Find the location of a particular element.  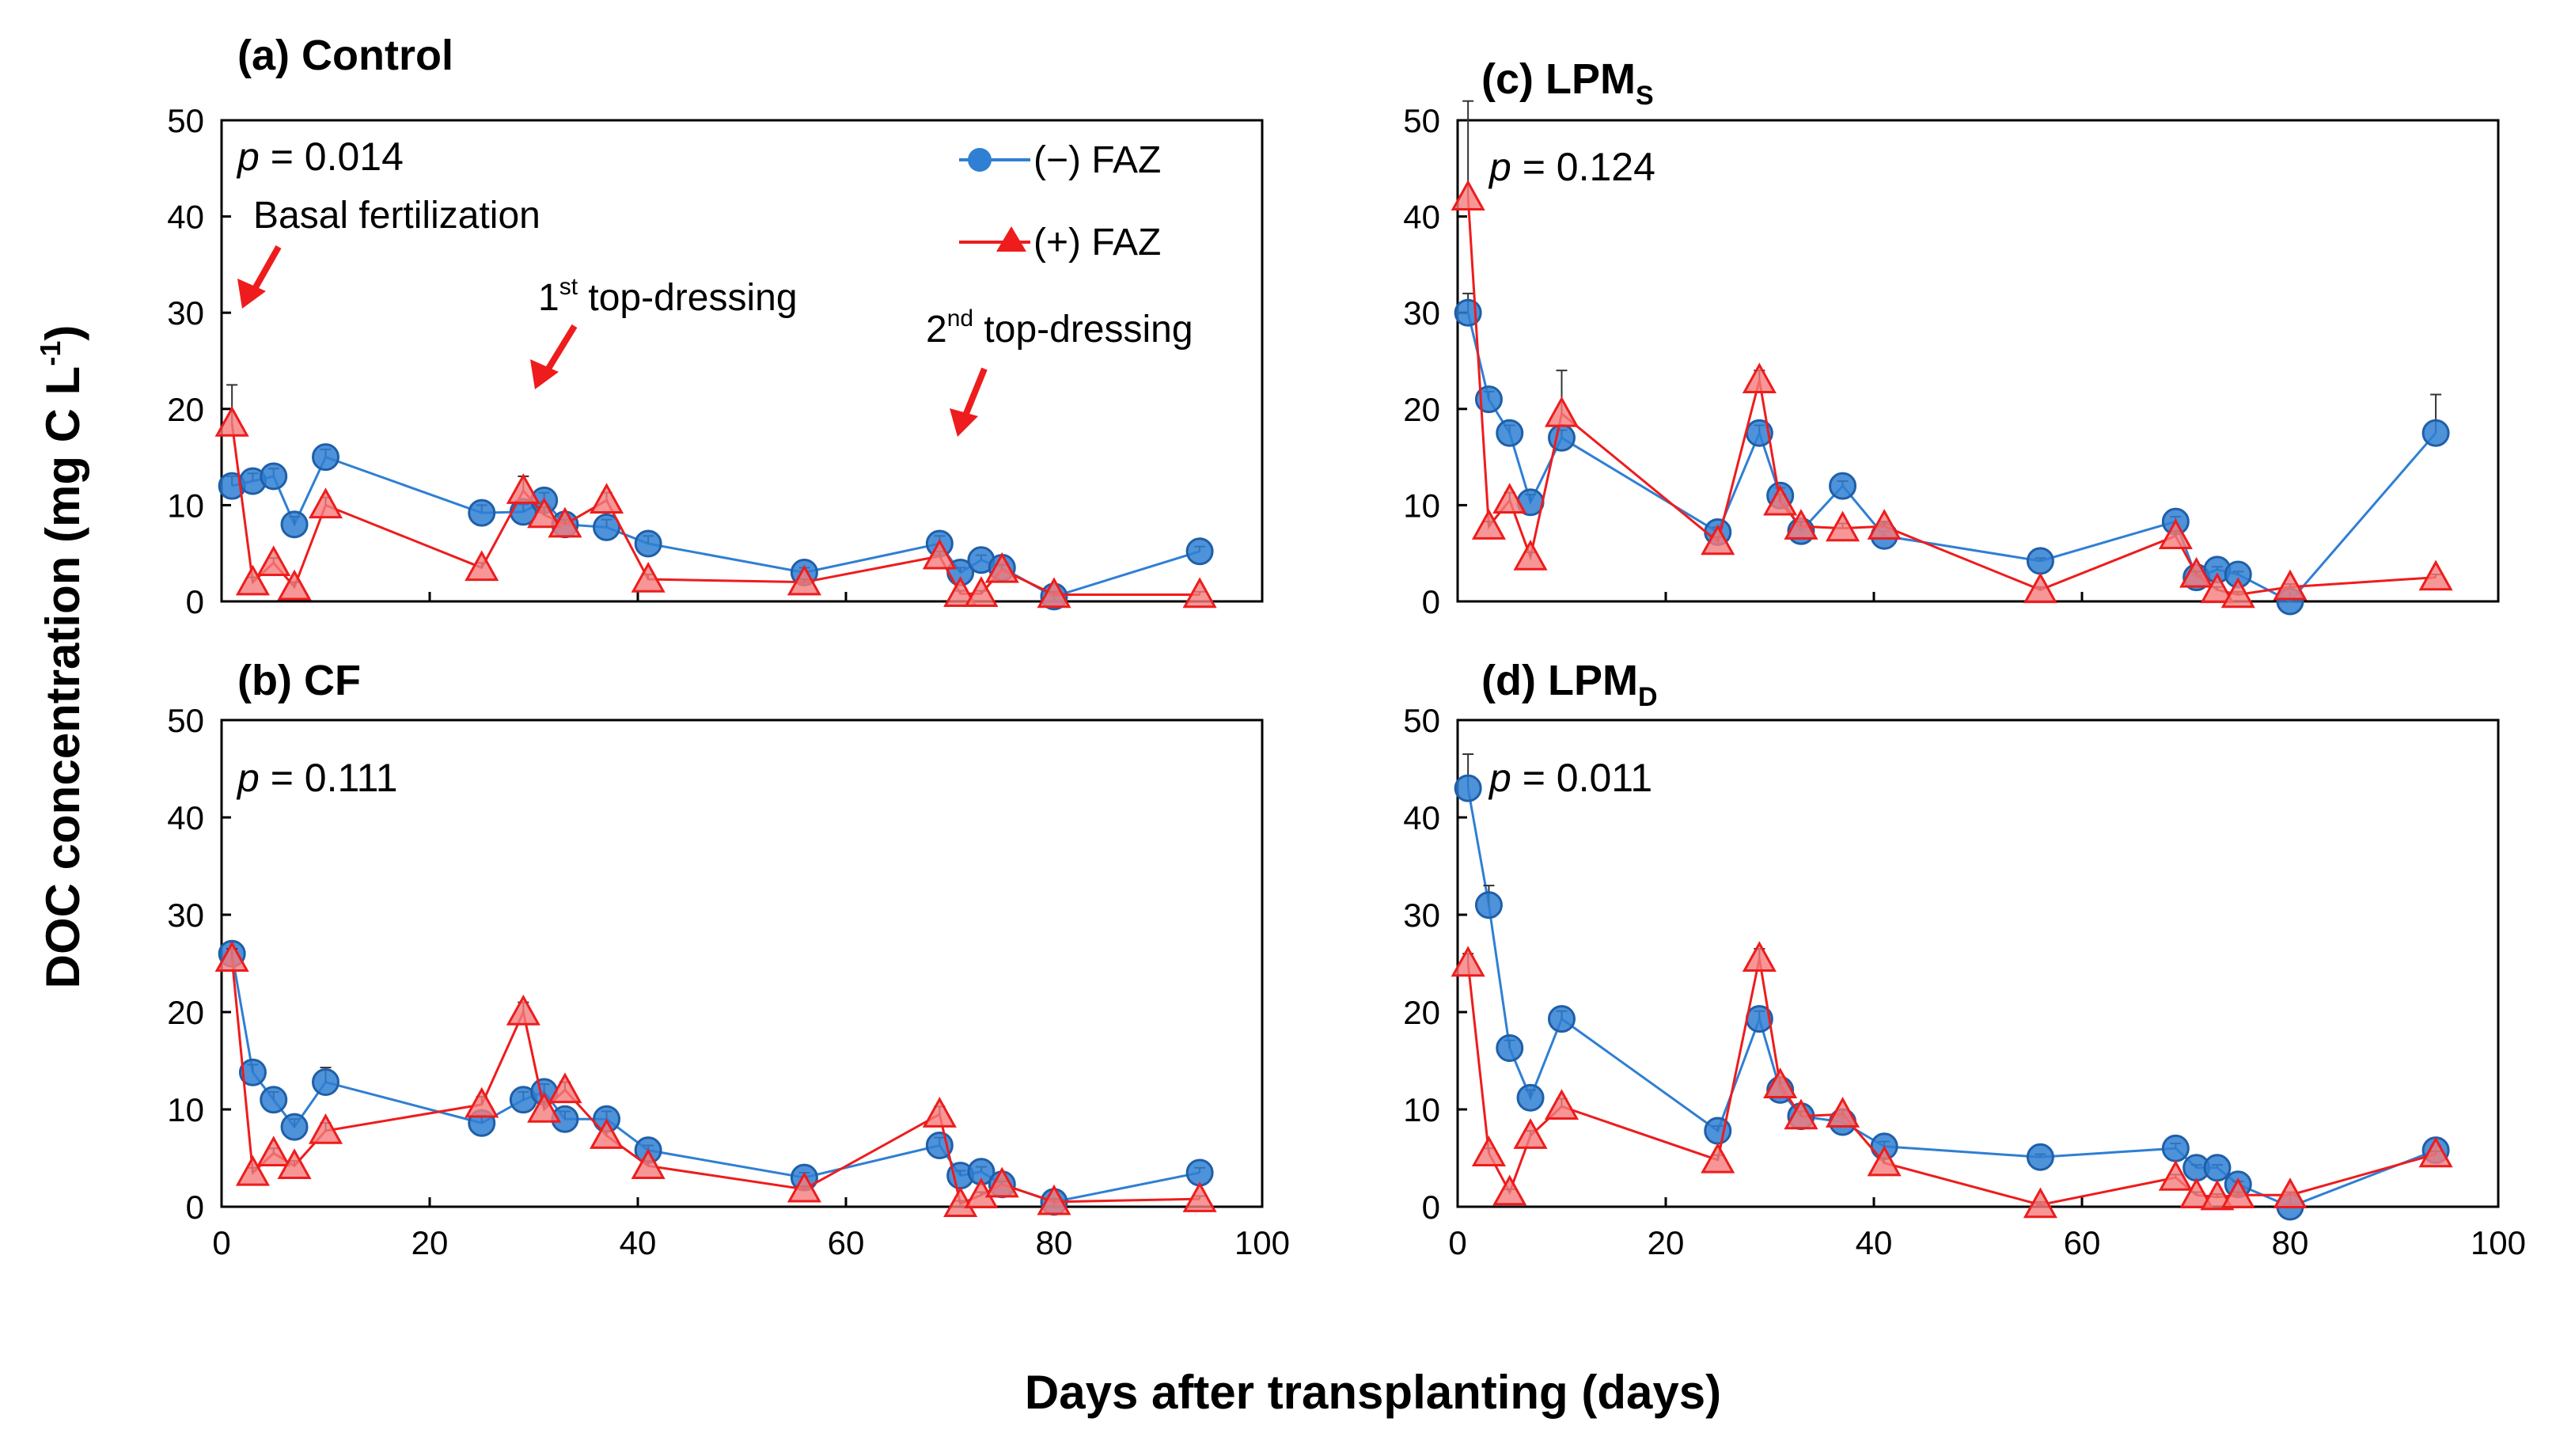

p-value-label: p = 0.111 is located at coordinates (317, 778).